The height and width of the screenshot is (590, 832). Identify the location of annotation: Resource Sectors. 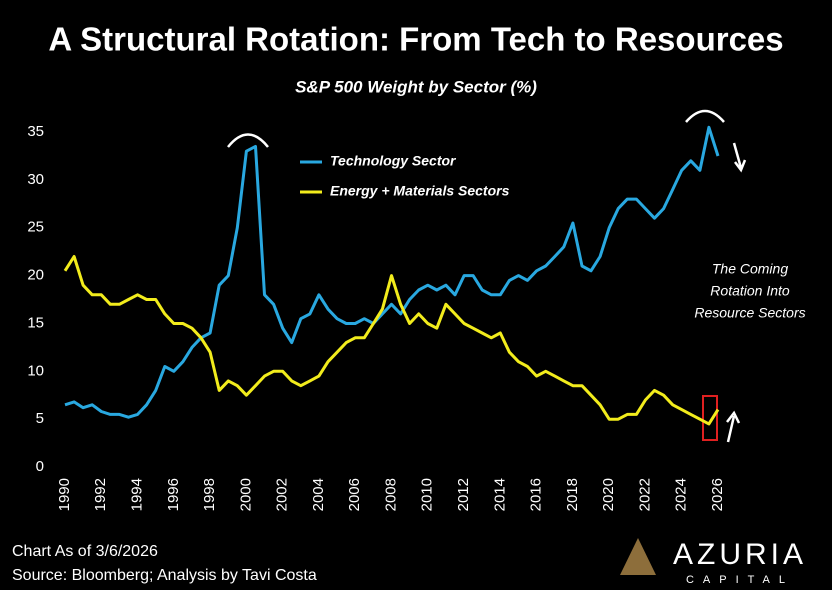
(749, 313).